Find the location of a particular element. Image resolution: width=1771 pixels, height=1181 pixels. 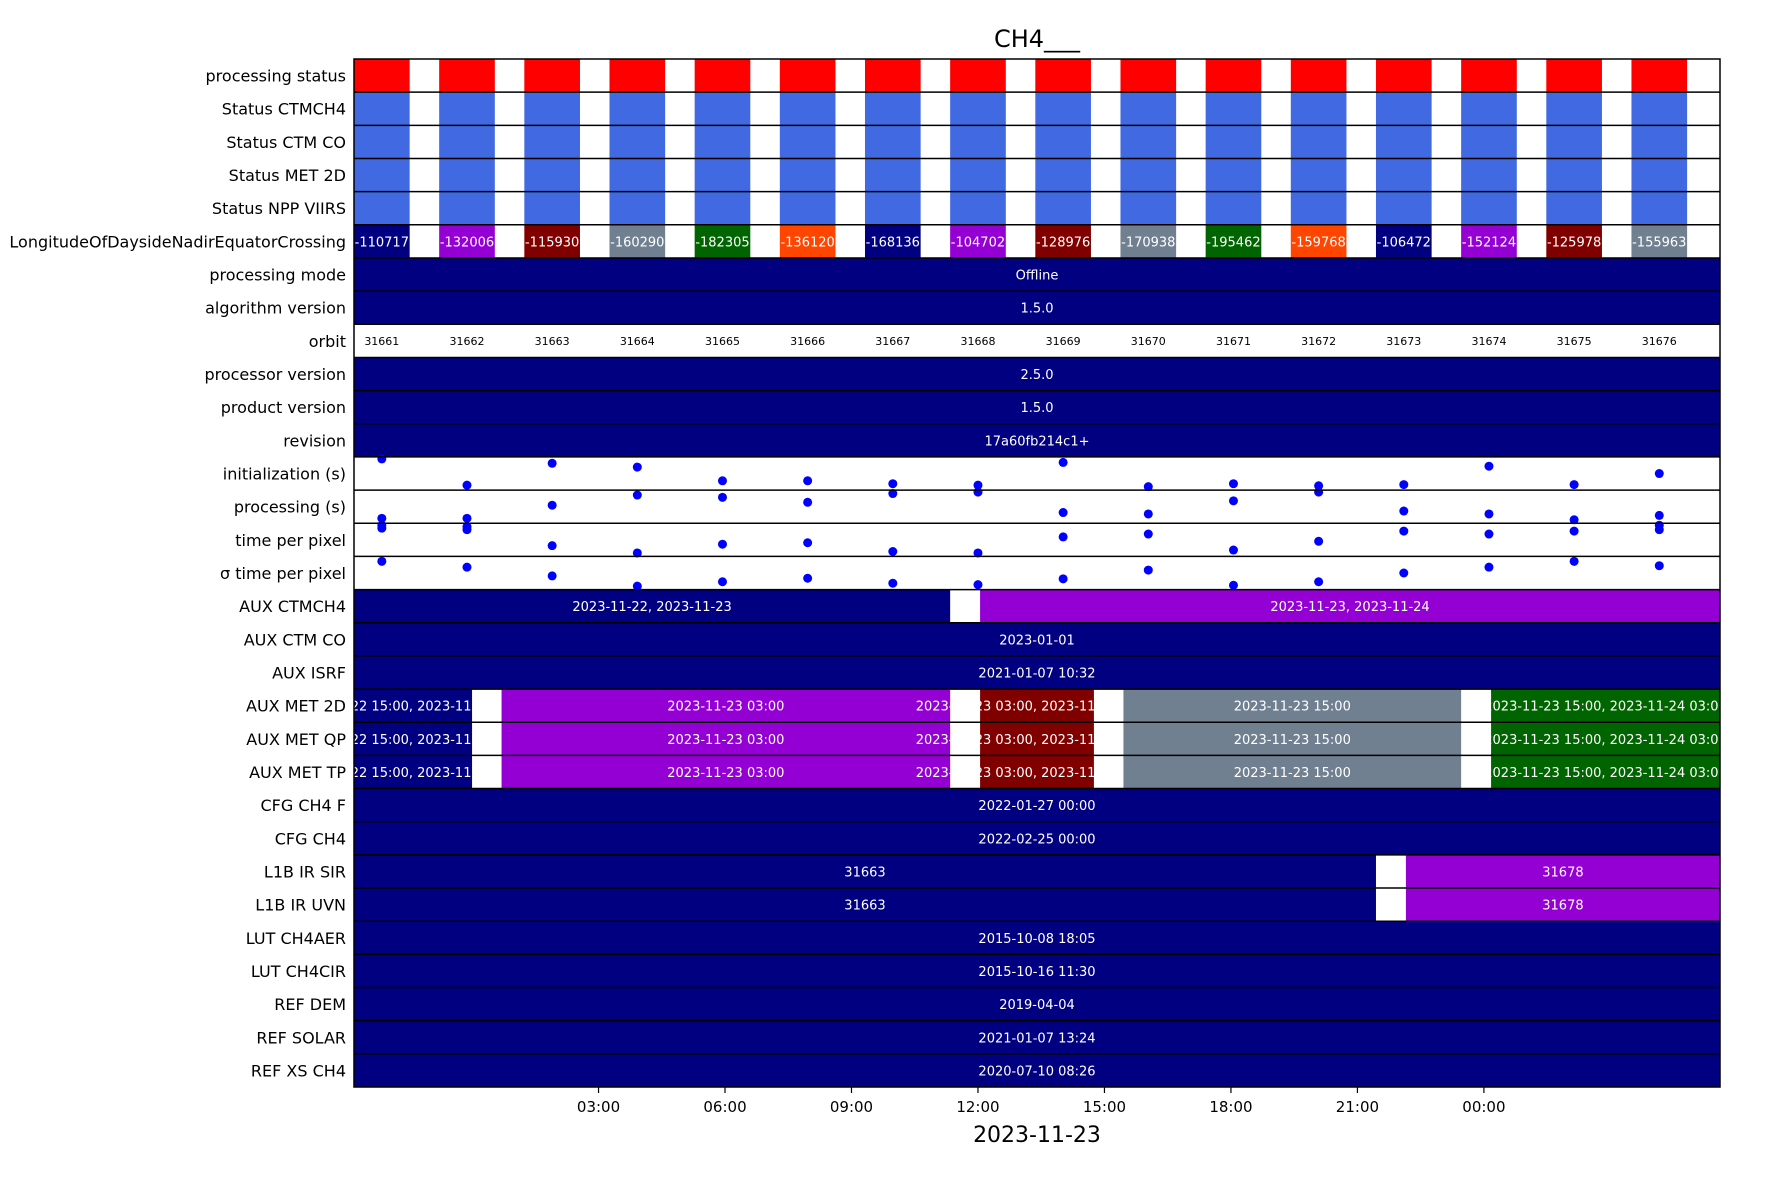

segment-label: 2023-11-23 03:00, 2023-11-23 15:00 is located at coordinates (1037, 707).